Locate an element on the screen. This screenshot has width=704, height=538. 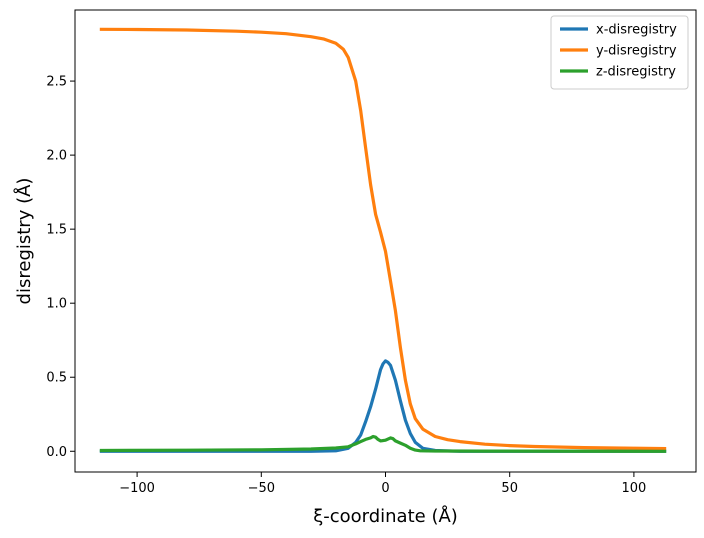
y-tick-label: 0.0 is located at coordinates (56, 452).